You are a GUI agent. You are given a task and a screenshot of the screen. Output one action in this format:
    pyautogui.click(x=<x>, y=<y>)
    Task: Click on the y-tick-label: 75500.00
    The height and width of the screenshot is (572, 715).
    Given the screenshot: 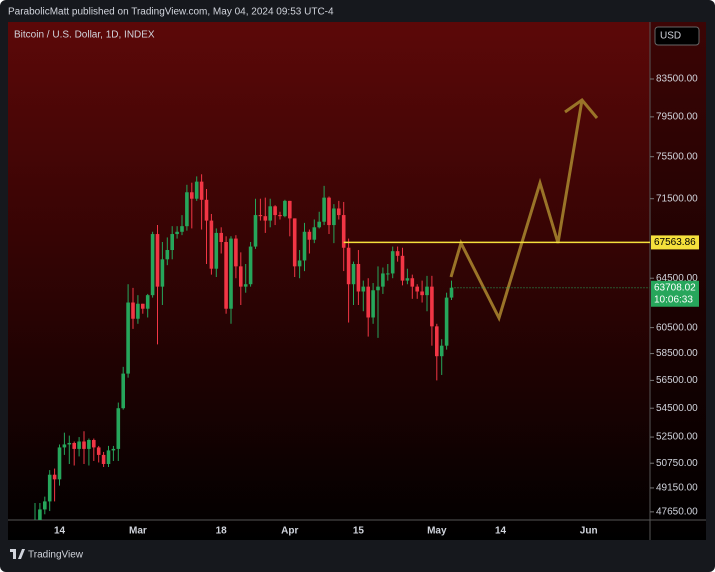 What is the action you would take?
    pyautogui.click(x=677, y=156)
    